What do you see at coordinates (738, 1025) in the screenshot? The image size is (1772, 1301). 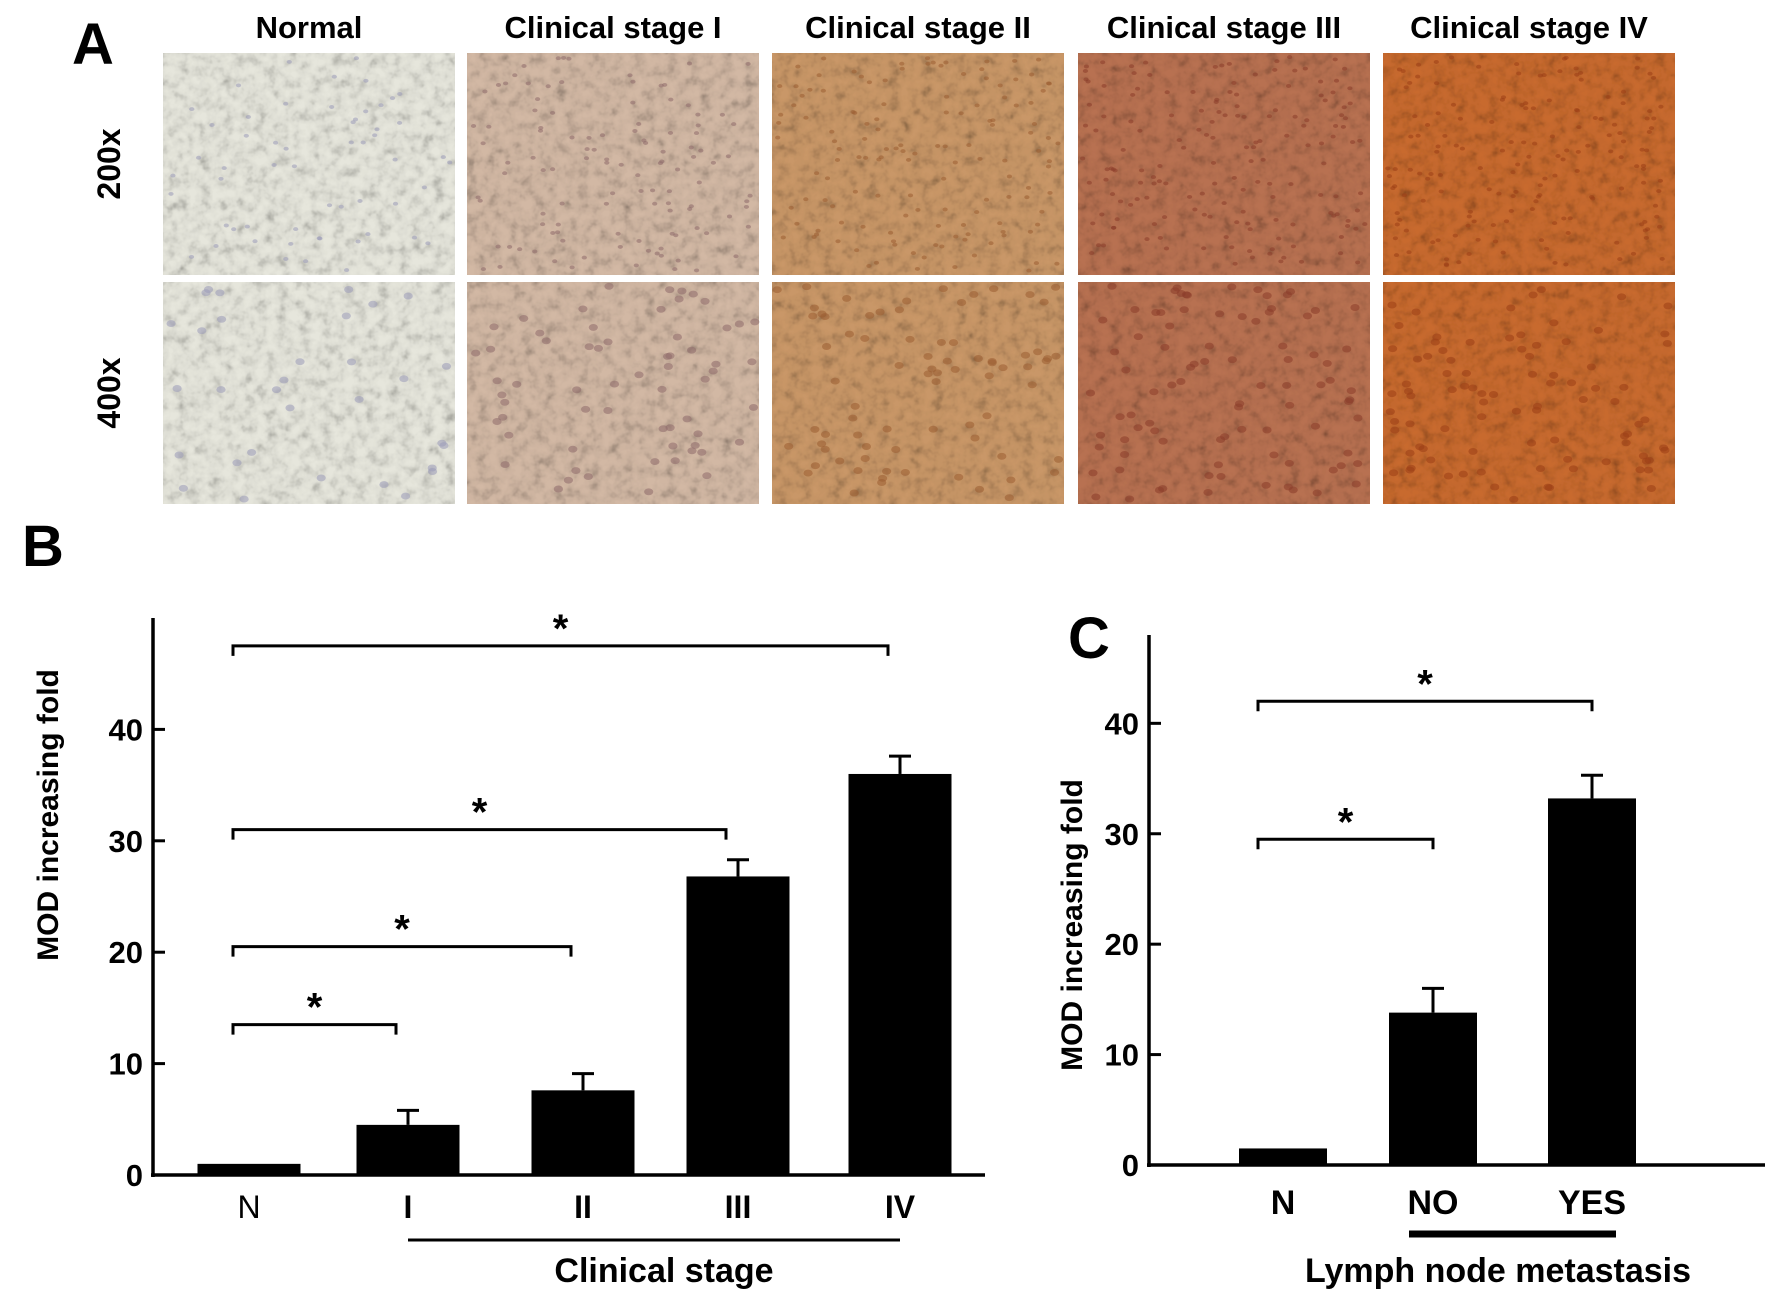 I see `panel-b-bar-iii` at bounding box center [738, 1025].